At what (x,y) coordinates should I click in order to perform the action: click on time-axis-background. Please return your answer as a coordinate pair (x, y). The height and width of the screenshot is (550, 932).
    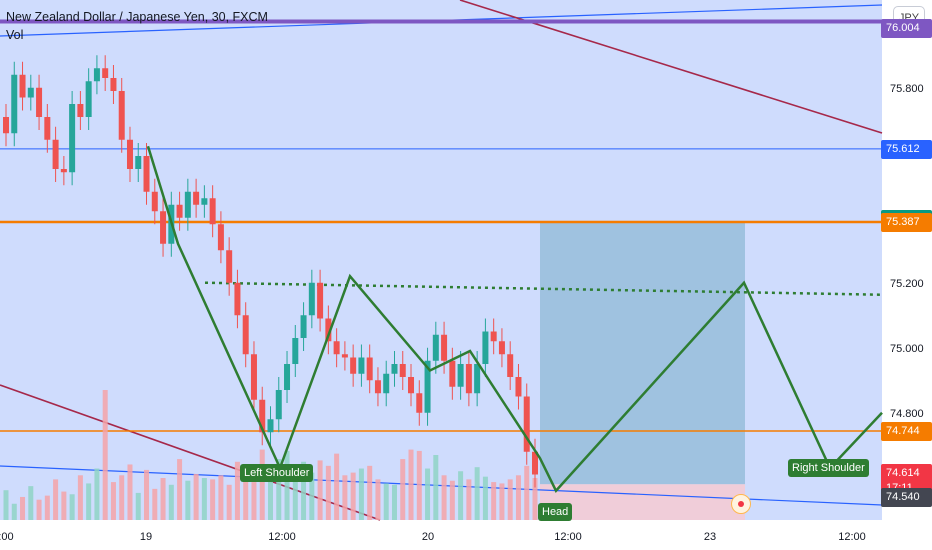
    Looking at the image, I should click on (441, 535).